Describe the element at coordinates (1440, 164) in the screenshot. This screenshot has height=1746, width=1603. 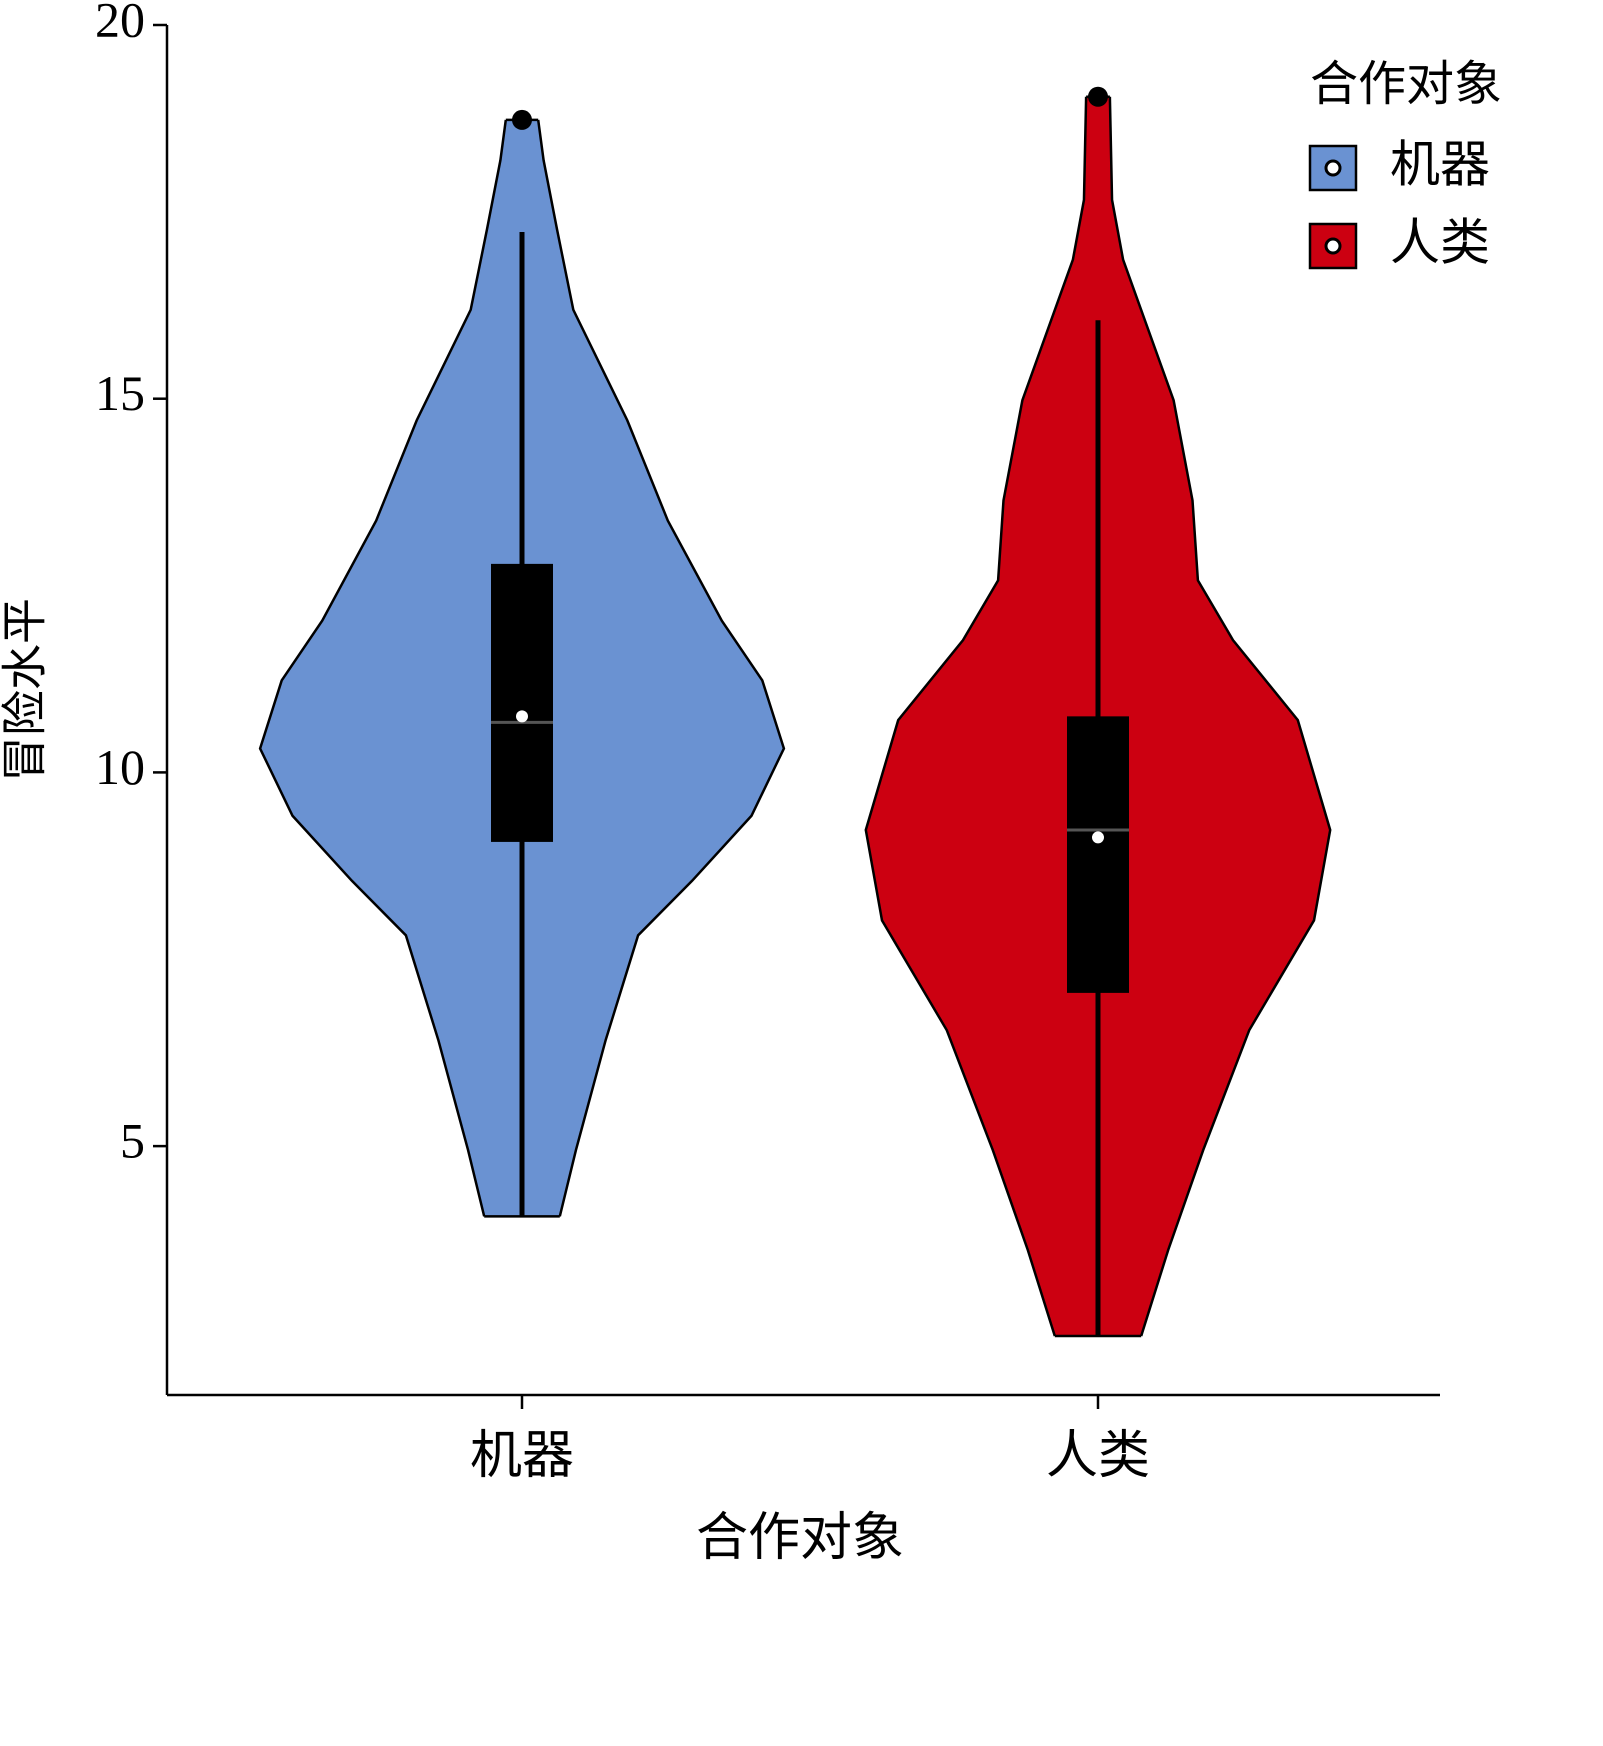
I see `legend-label: 机器` at that location.